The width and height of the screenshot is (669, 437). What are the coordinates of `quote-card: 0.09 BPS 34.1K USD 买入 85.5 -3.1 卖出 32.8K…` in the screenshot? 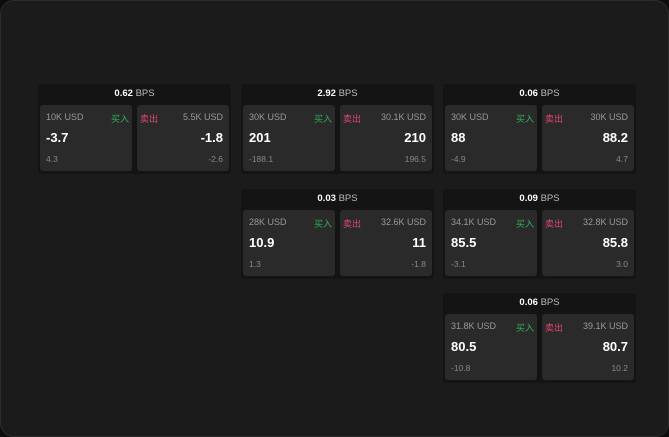 It's located at (539, 234).